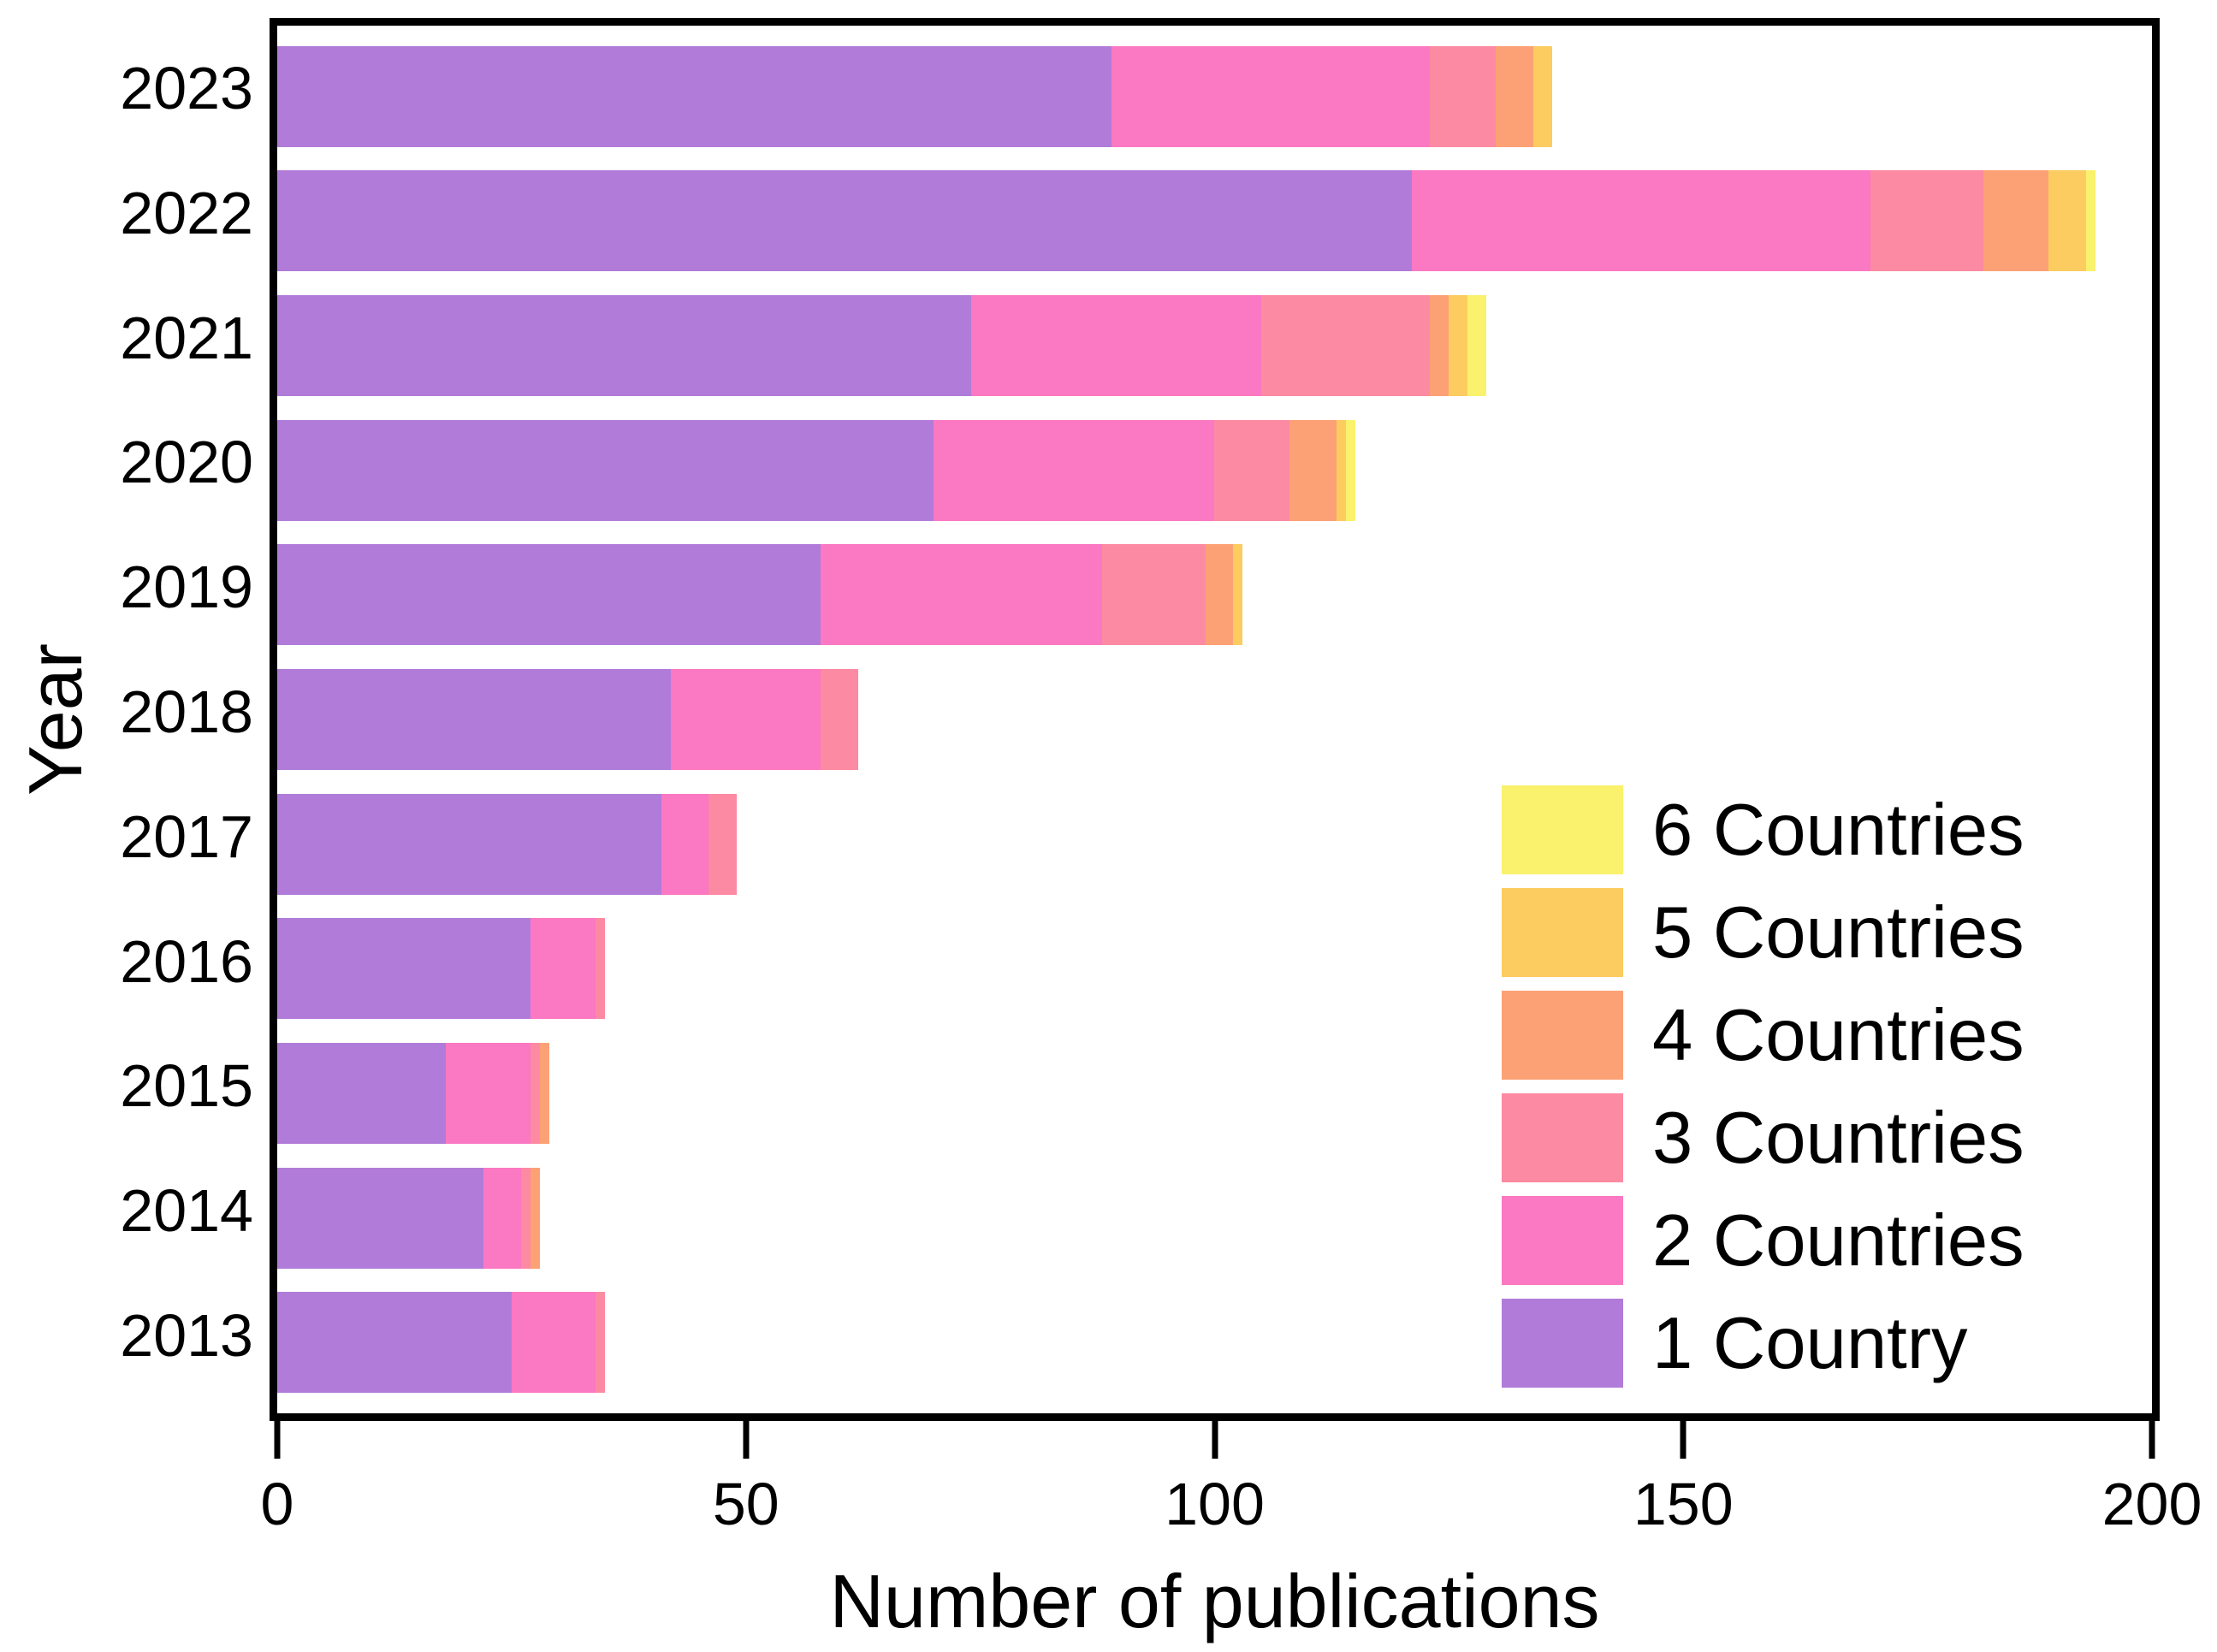  I want to click on stacked-bar-2023, so click(1214, 96).